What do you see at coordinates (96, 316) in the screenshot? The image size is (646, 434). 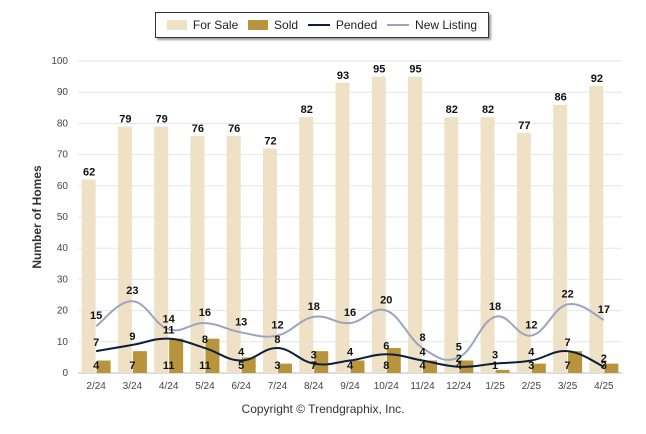 I see `data-label-new-listing: 15` at bounding box center [96, 316].